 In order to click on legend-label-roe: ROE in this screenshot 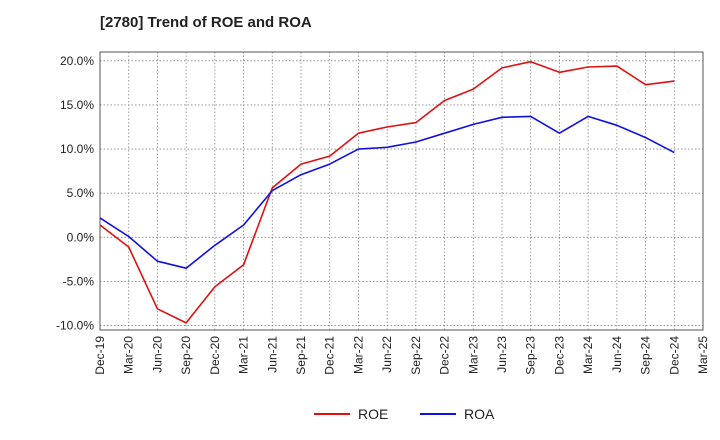, I will do `click(373, 414)`.